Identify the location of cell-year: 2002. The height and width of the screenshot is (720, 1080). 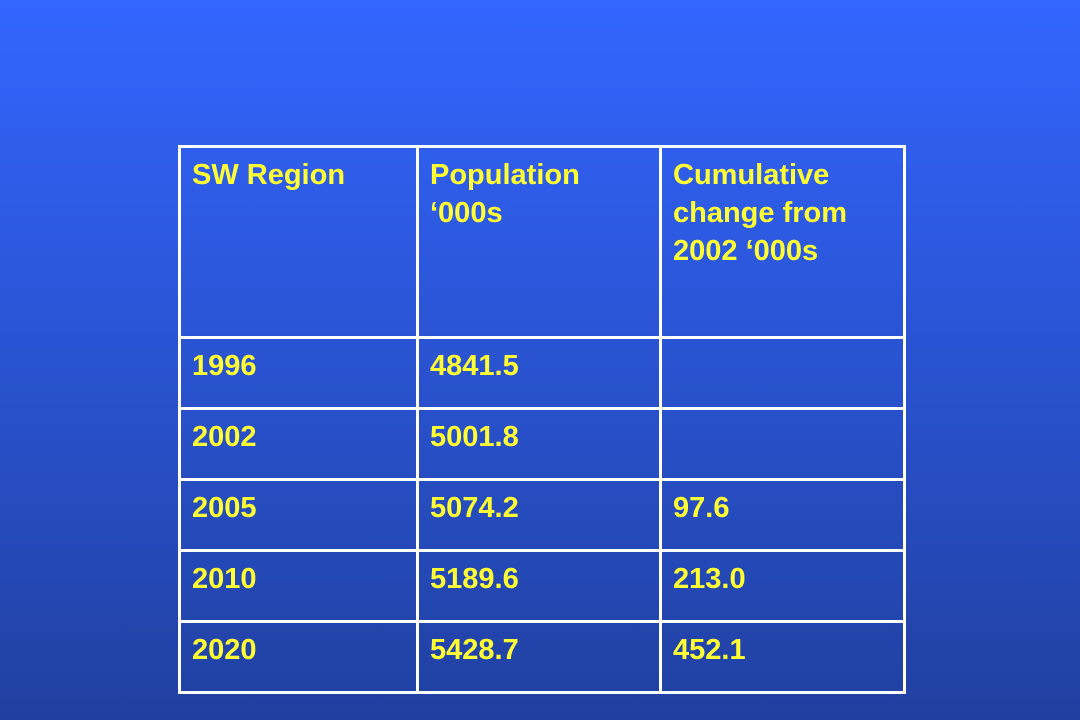
(298, 444).